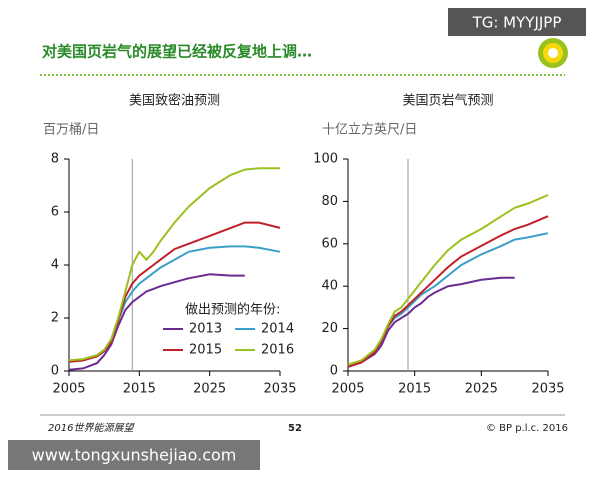 The image size is (600, 480). I want to click on legend-label: 2014, so click(277, 329).